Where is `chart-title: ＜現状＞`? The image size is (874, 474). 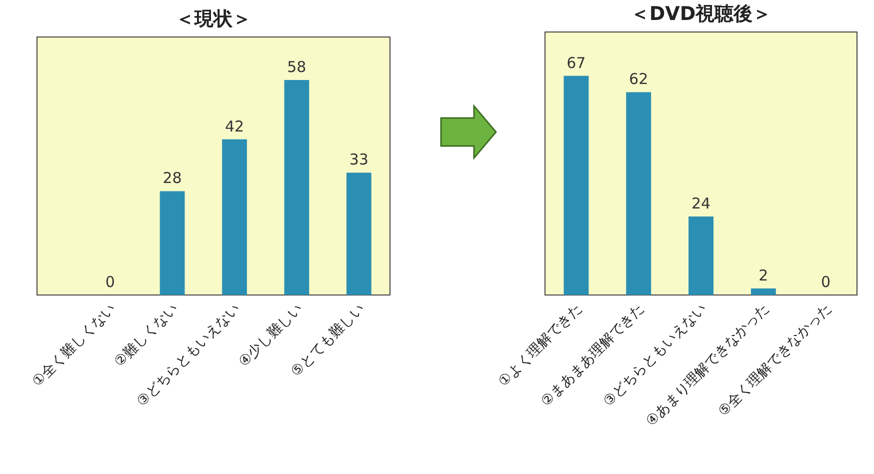 chart-title: ＜現状＞ is located at coordinates (214, 19).